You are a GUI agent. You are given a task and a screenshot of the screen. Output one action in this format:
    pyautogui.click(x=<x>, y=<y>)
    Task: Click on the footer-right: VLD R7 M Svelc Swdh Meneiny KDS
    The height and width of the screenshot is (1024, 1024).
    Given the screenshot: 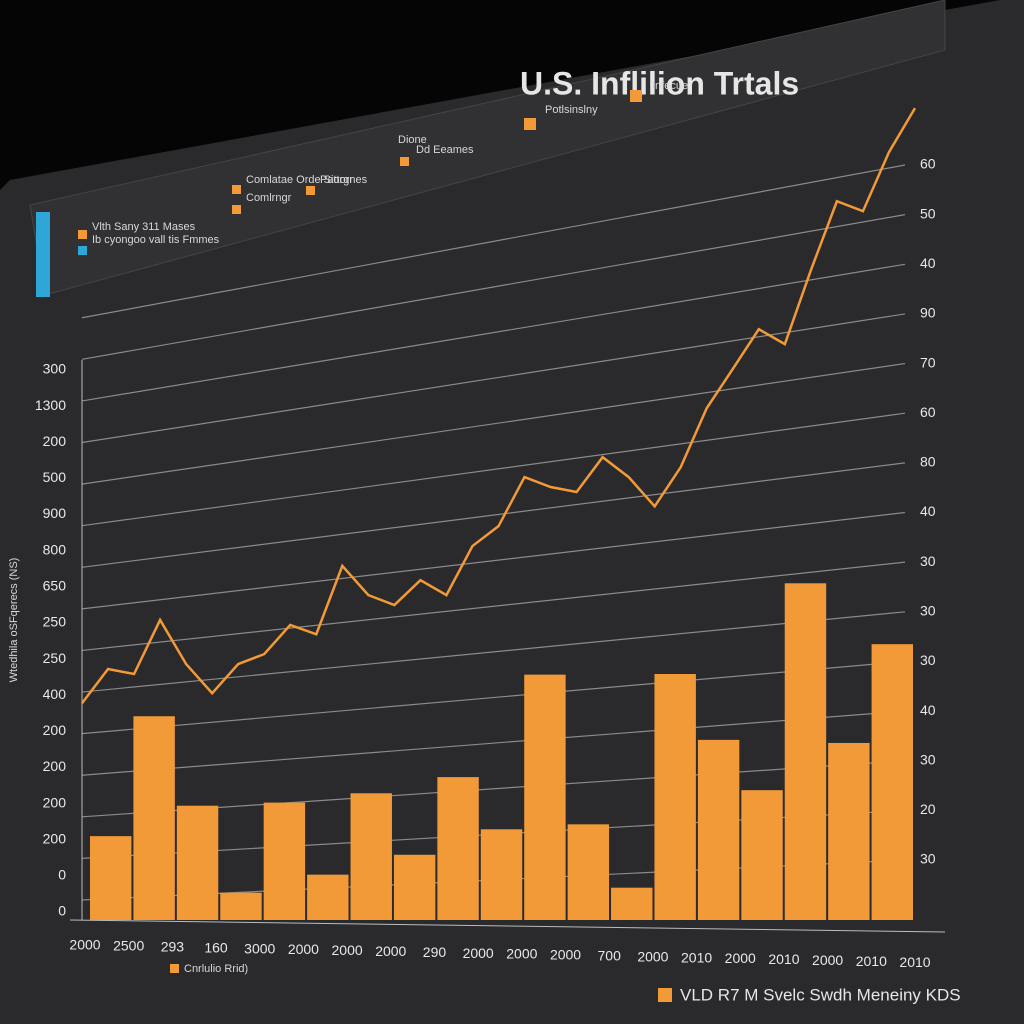 What is the action you would take?
    pyautogui.click(x=820, y=994)
    